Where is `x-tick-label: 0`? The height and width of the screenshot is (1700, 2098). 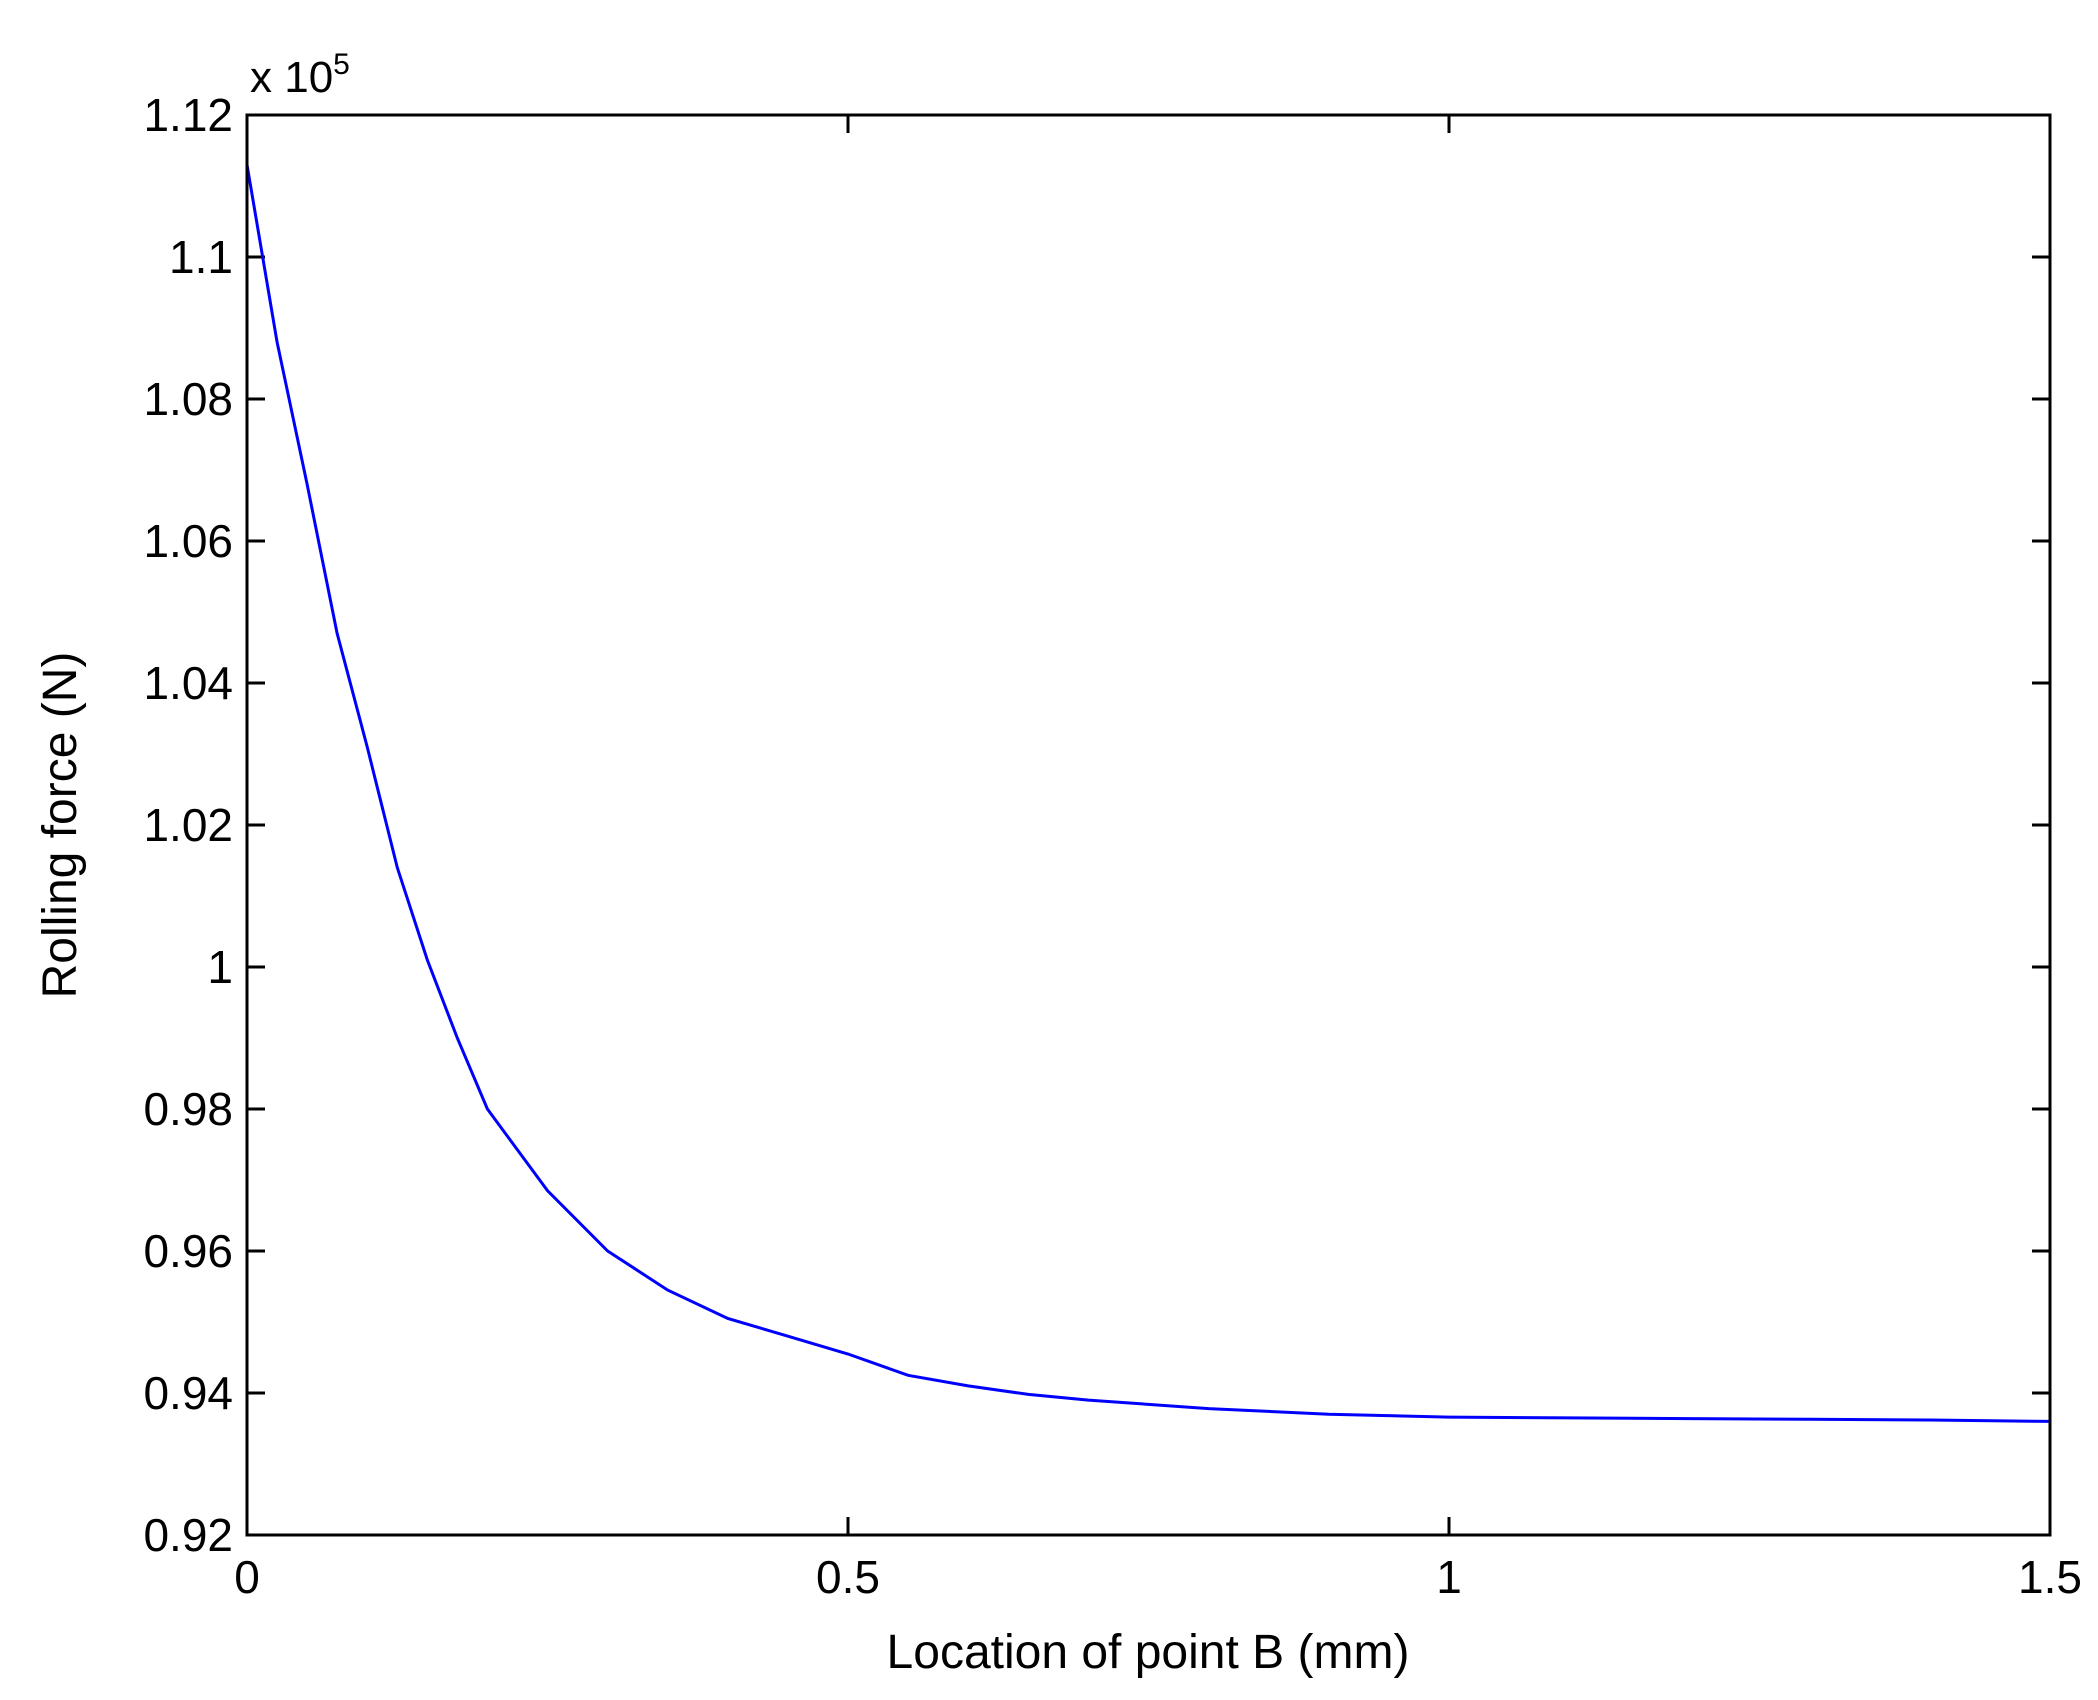
x-tick-label: 0 is located at coordinates (247, 1577).